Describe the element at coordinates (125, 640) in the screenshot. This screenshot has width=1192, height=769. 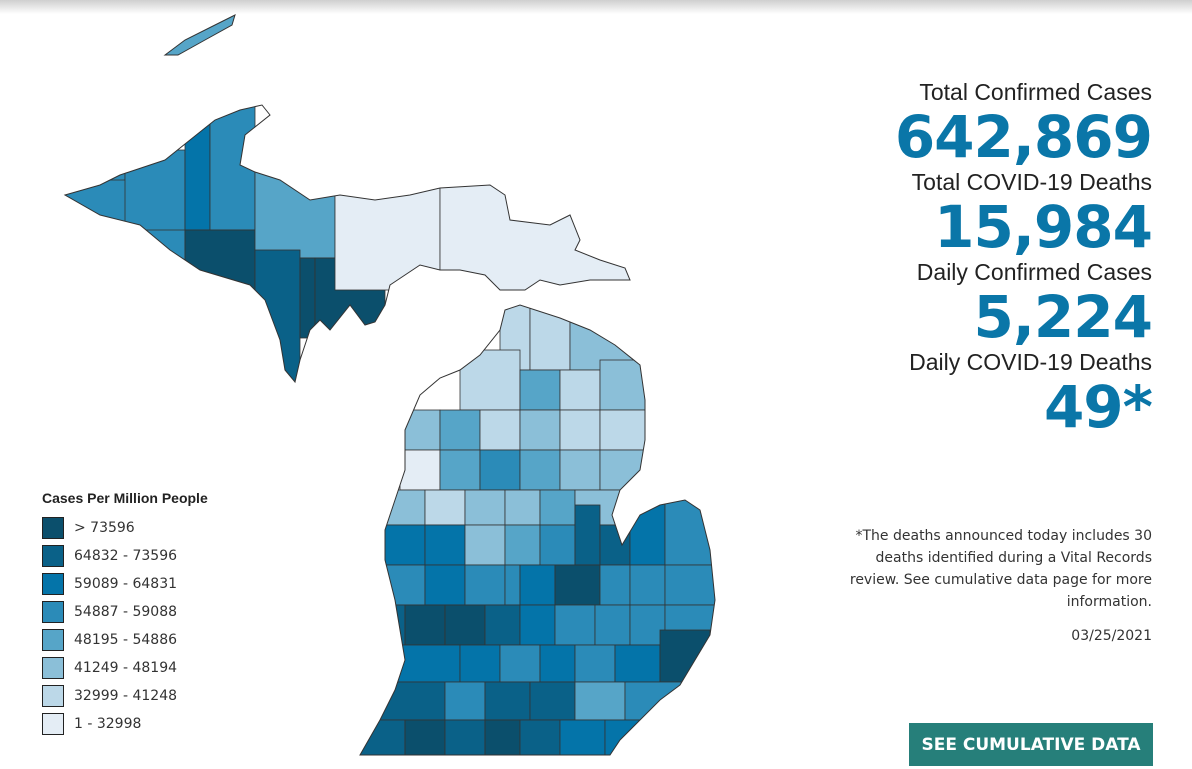
I see `legend-item: 48195 - 54886` at that location.